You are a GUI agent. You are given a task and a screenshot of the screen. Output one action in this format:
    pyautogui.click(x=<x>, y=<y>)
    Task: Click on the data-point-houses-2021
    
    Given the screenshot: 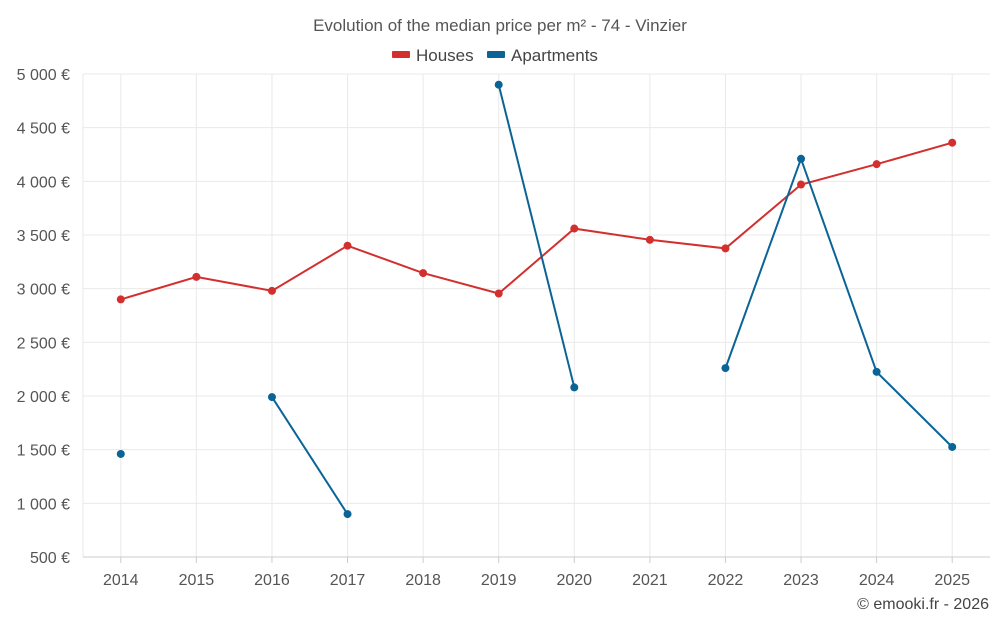 What is the action you would take?
    pyautogui.click(x=649, y=239)
    